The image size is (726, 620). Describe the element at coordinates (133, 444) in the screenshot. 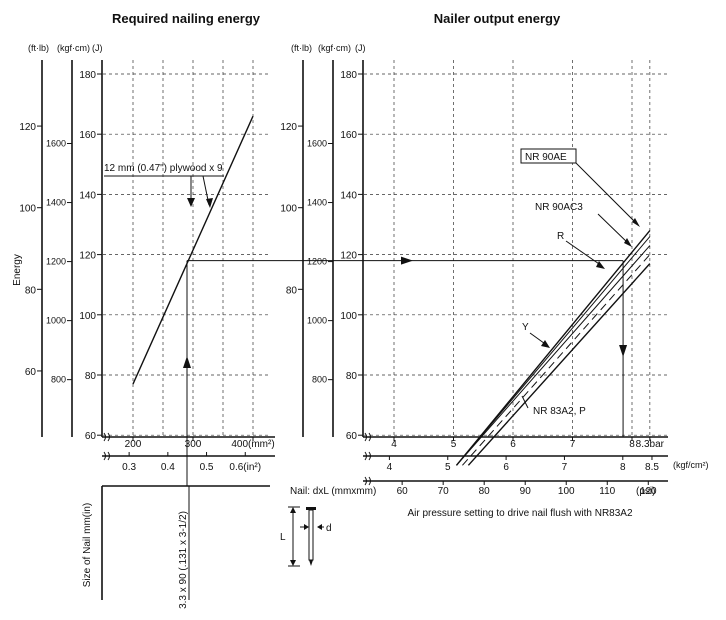

I see `left-mm2-tick-label: 200` at that location.